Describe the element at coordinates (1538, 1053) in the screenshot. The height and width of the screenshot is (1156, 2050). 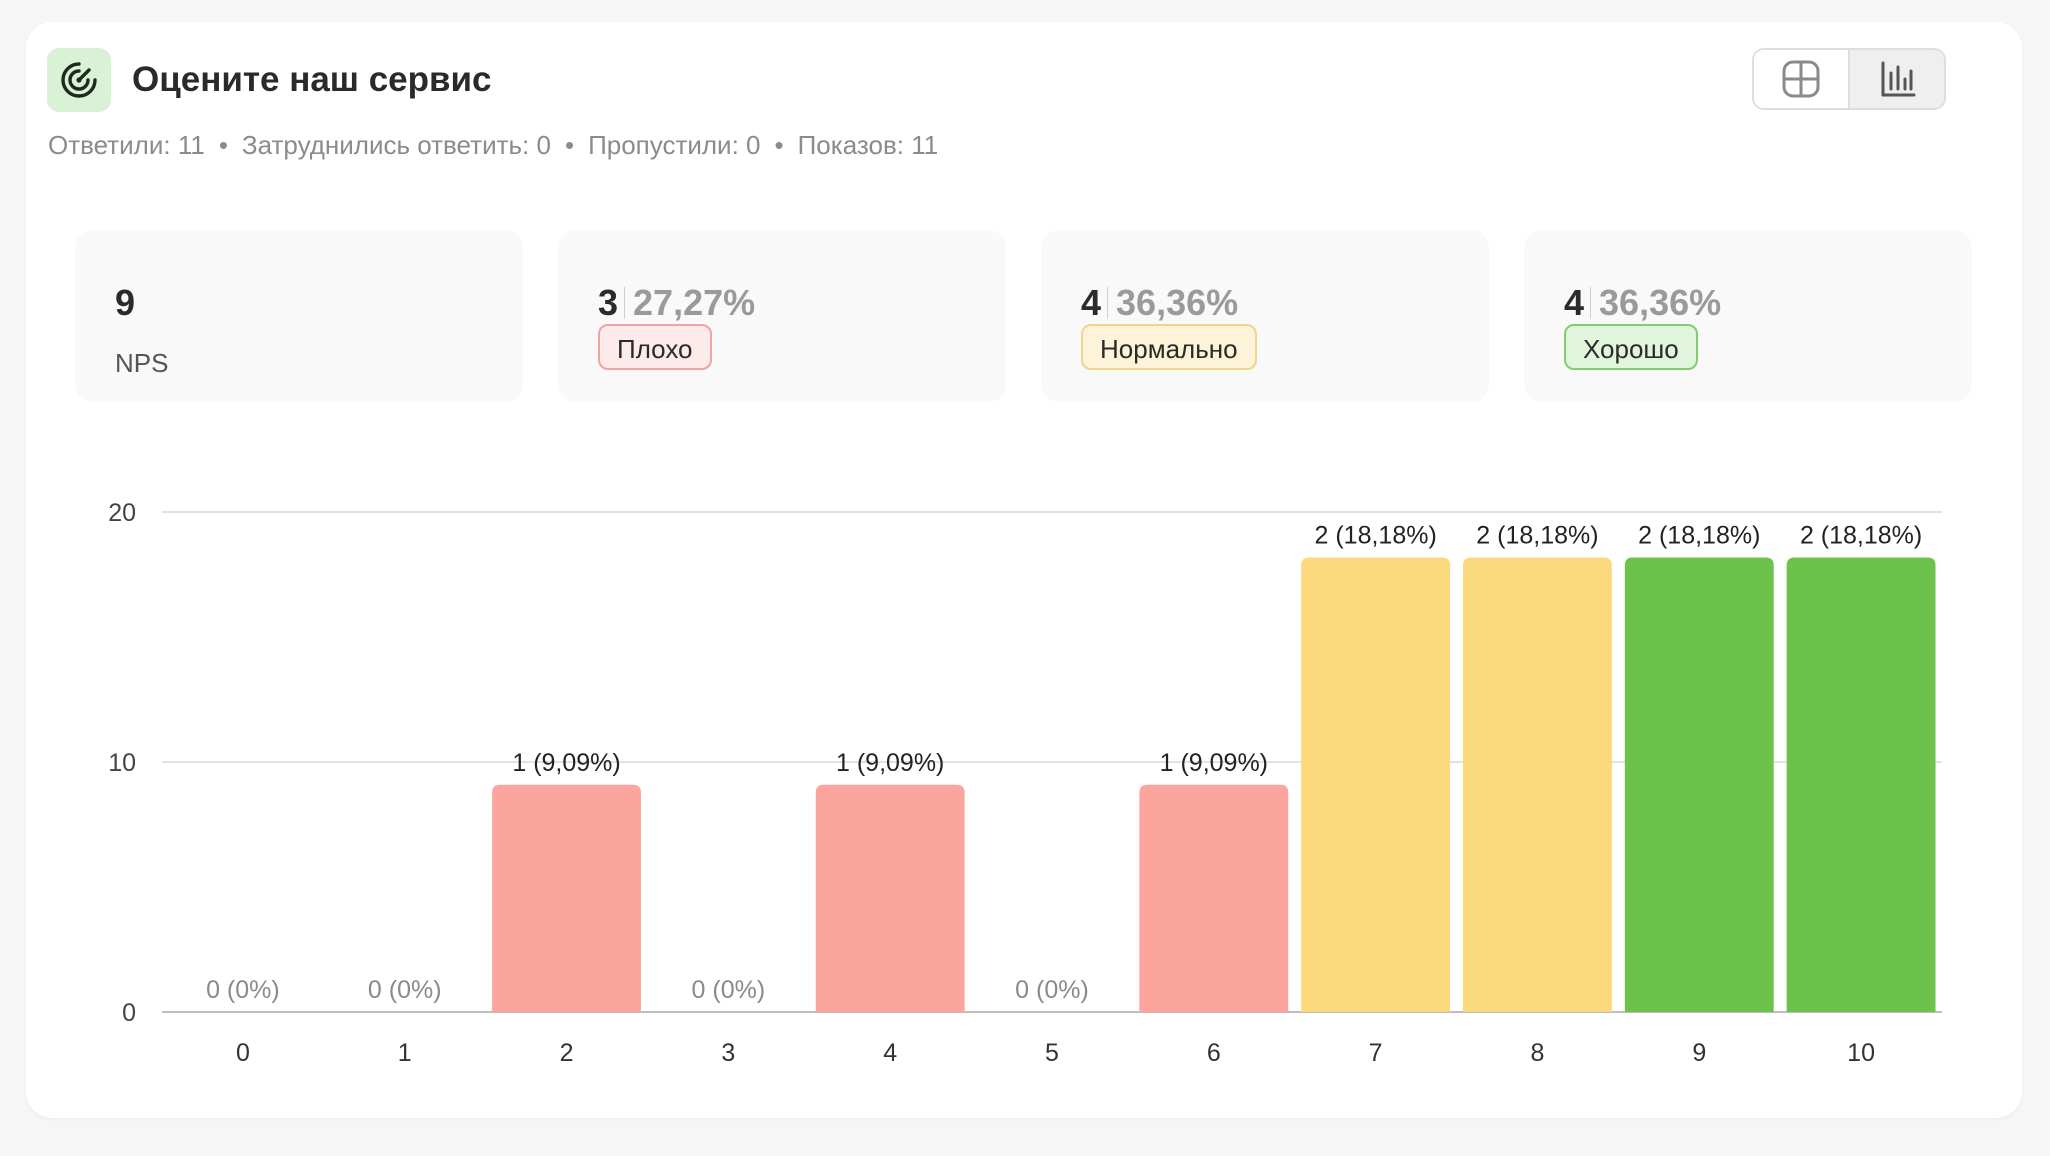
I see `x-tick-label: 8` at that location.